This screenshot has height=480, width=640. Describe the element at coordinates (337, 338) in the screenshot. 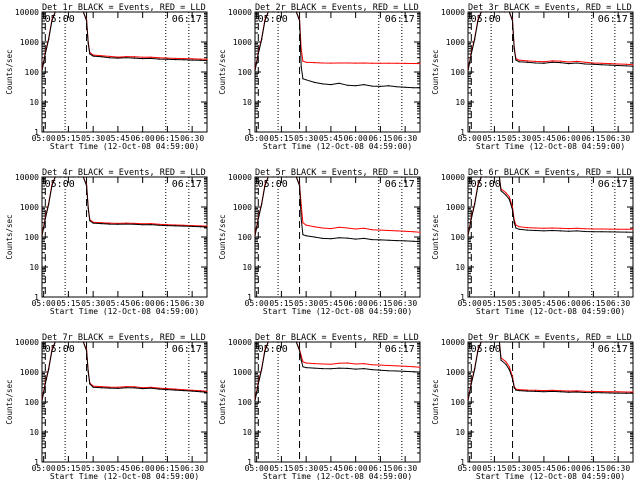

I see `panel-title: Det 8r BLACK = Events, RED = LLD` at that location.